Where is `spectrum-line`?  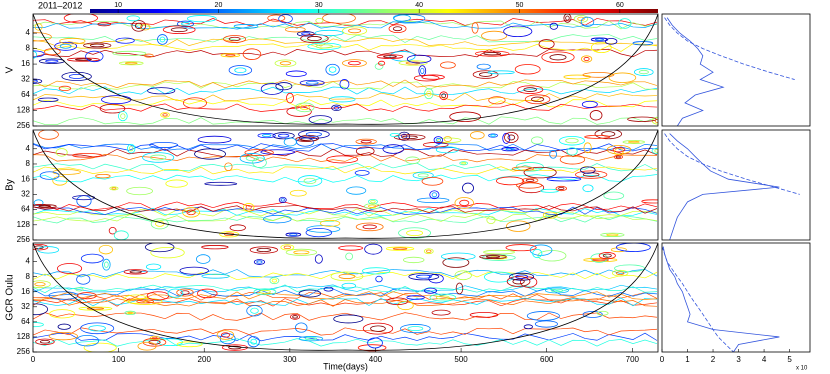
spectrum-line is located at coordinates (732, 164).